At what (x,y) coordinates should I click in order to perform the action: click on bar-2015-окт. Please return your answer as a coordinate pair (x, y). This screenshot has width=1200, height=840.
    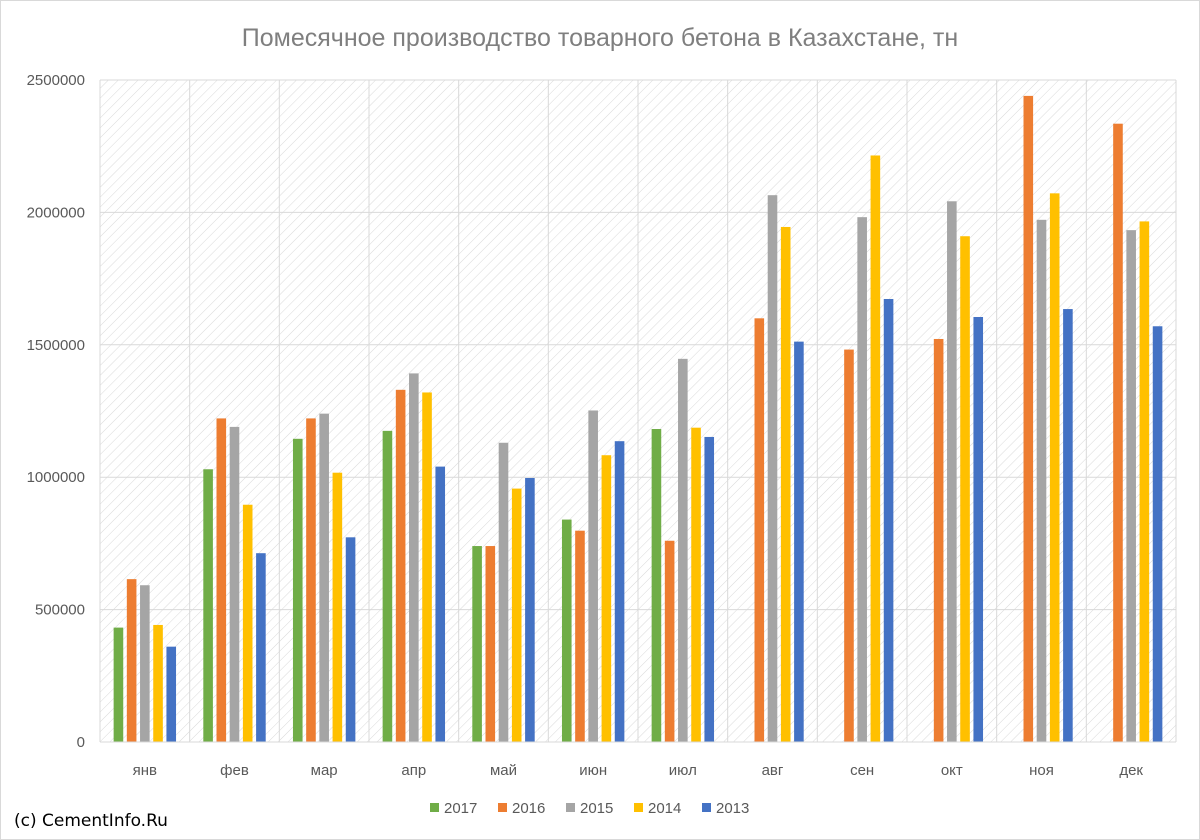
    Looking at the image, I should click on (952, 472).